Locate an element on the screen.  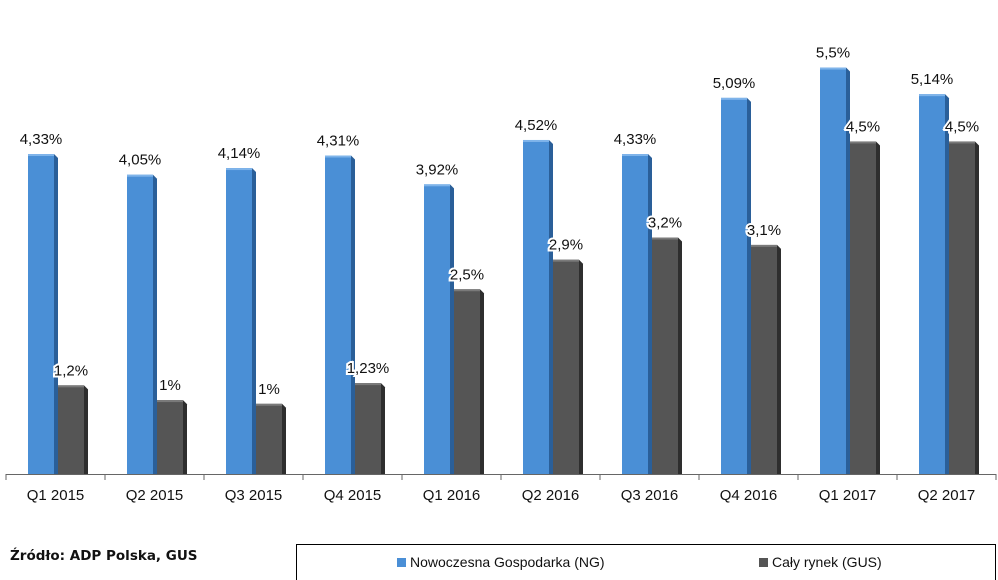
x-tick-label: Q1 2017 is located at coordinates (848, 495).